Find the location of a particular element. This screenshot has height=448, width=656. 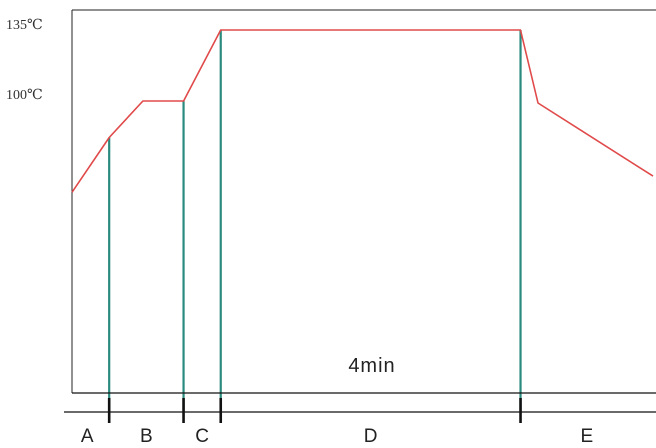

y-tick-label-135: 135℃ is located at coordinates (24, 25).